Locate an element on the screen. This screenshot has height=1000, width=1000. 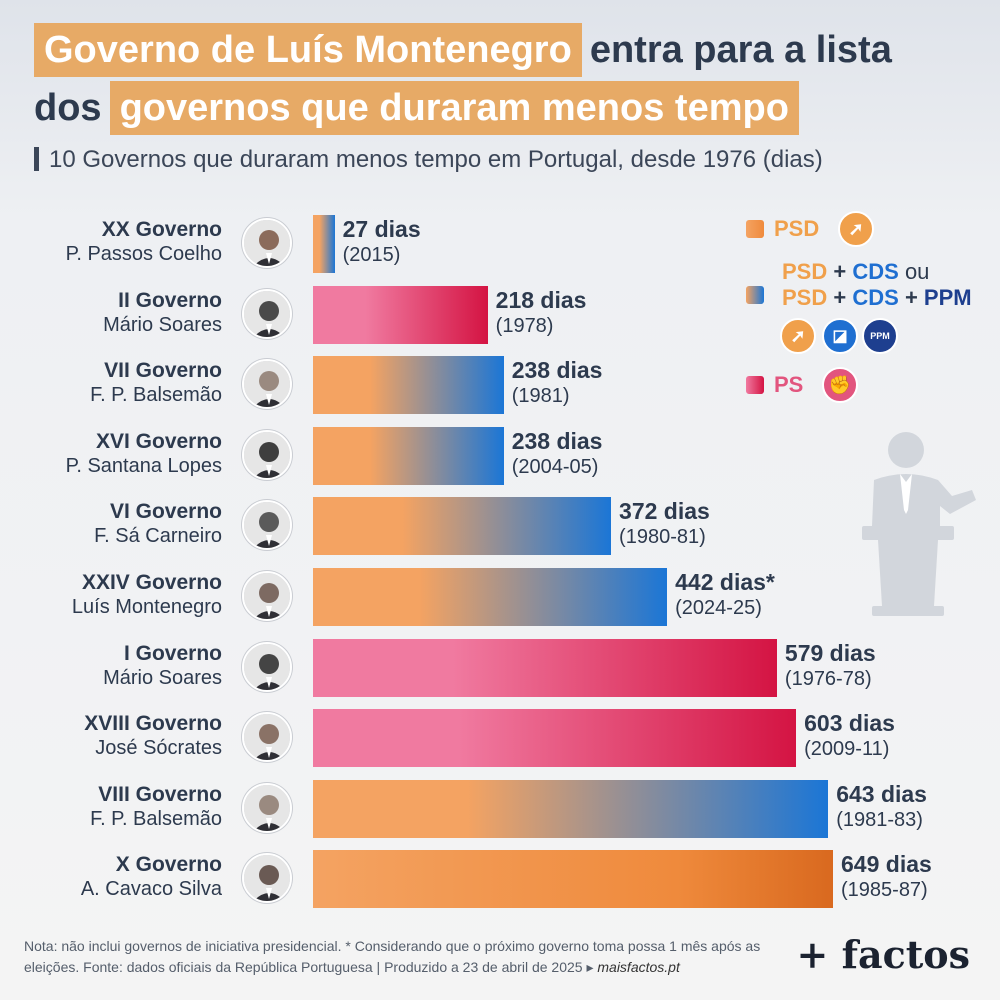
title-highlight-2: governos que duraram menos tempo is located at coordinates (454, 108).